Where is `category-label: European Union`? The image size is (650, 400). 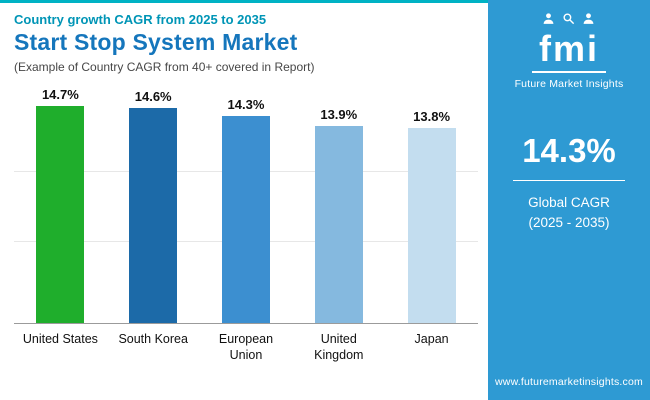
category-label: European Union is located at coordinates (246, 347).